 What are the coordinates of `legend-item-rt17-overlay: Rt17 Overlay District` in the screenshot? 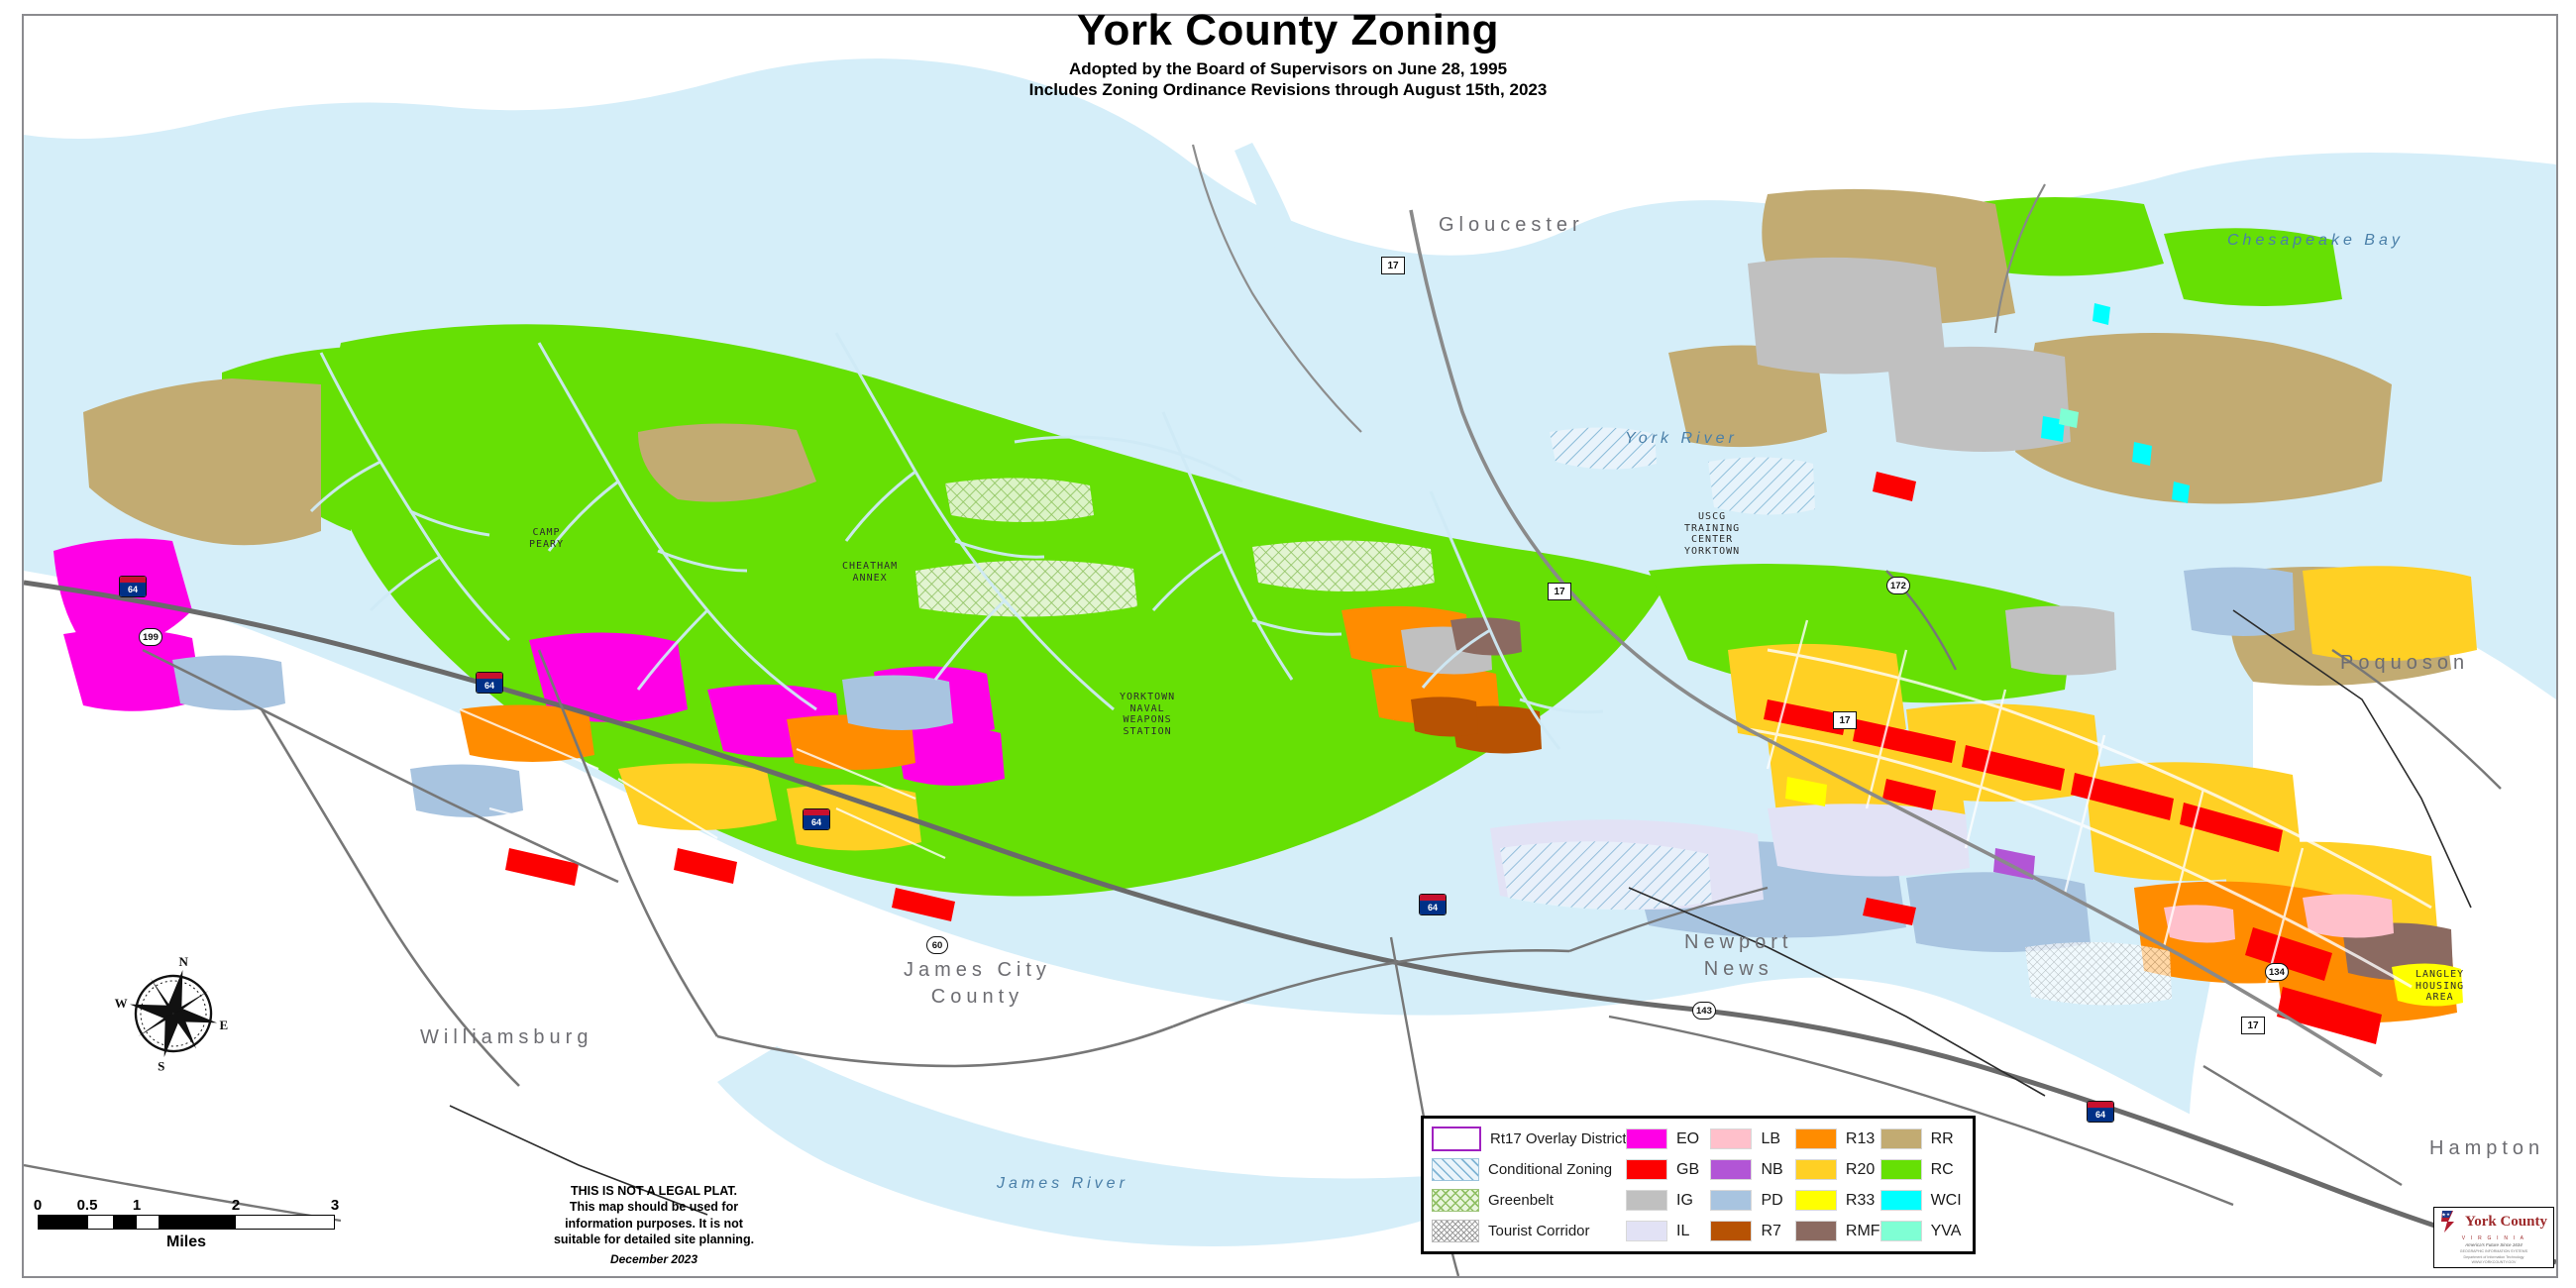 It's located at (1529, 1139).